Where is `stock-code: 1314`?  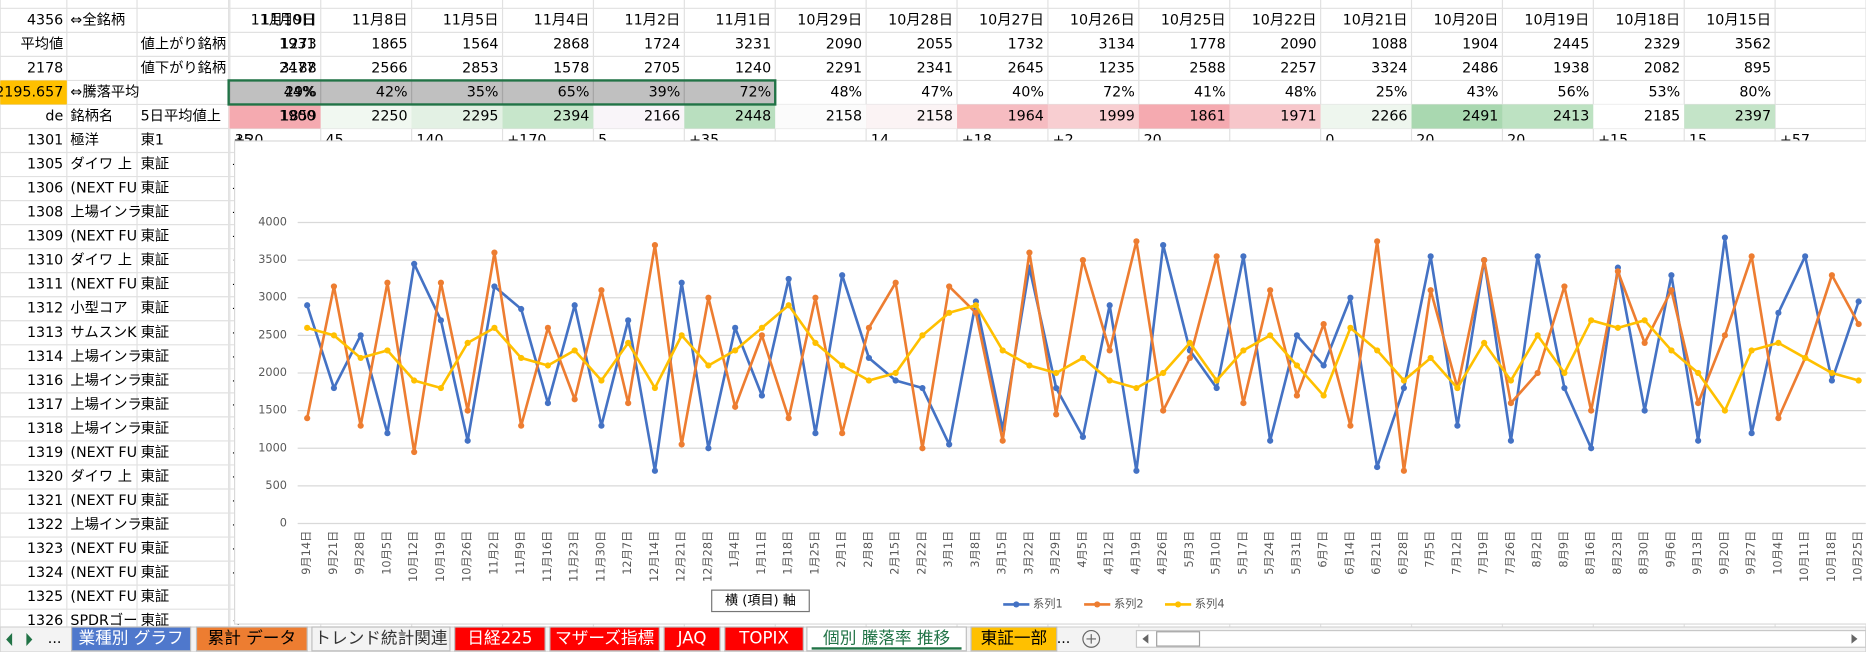
stock-code: 1314 is located at coordinates (45, 357).